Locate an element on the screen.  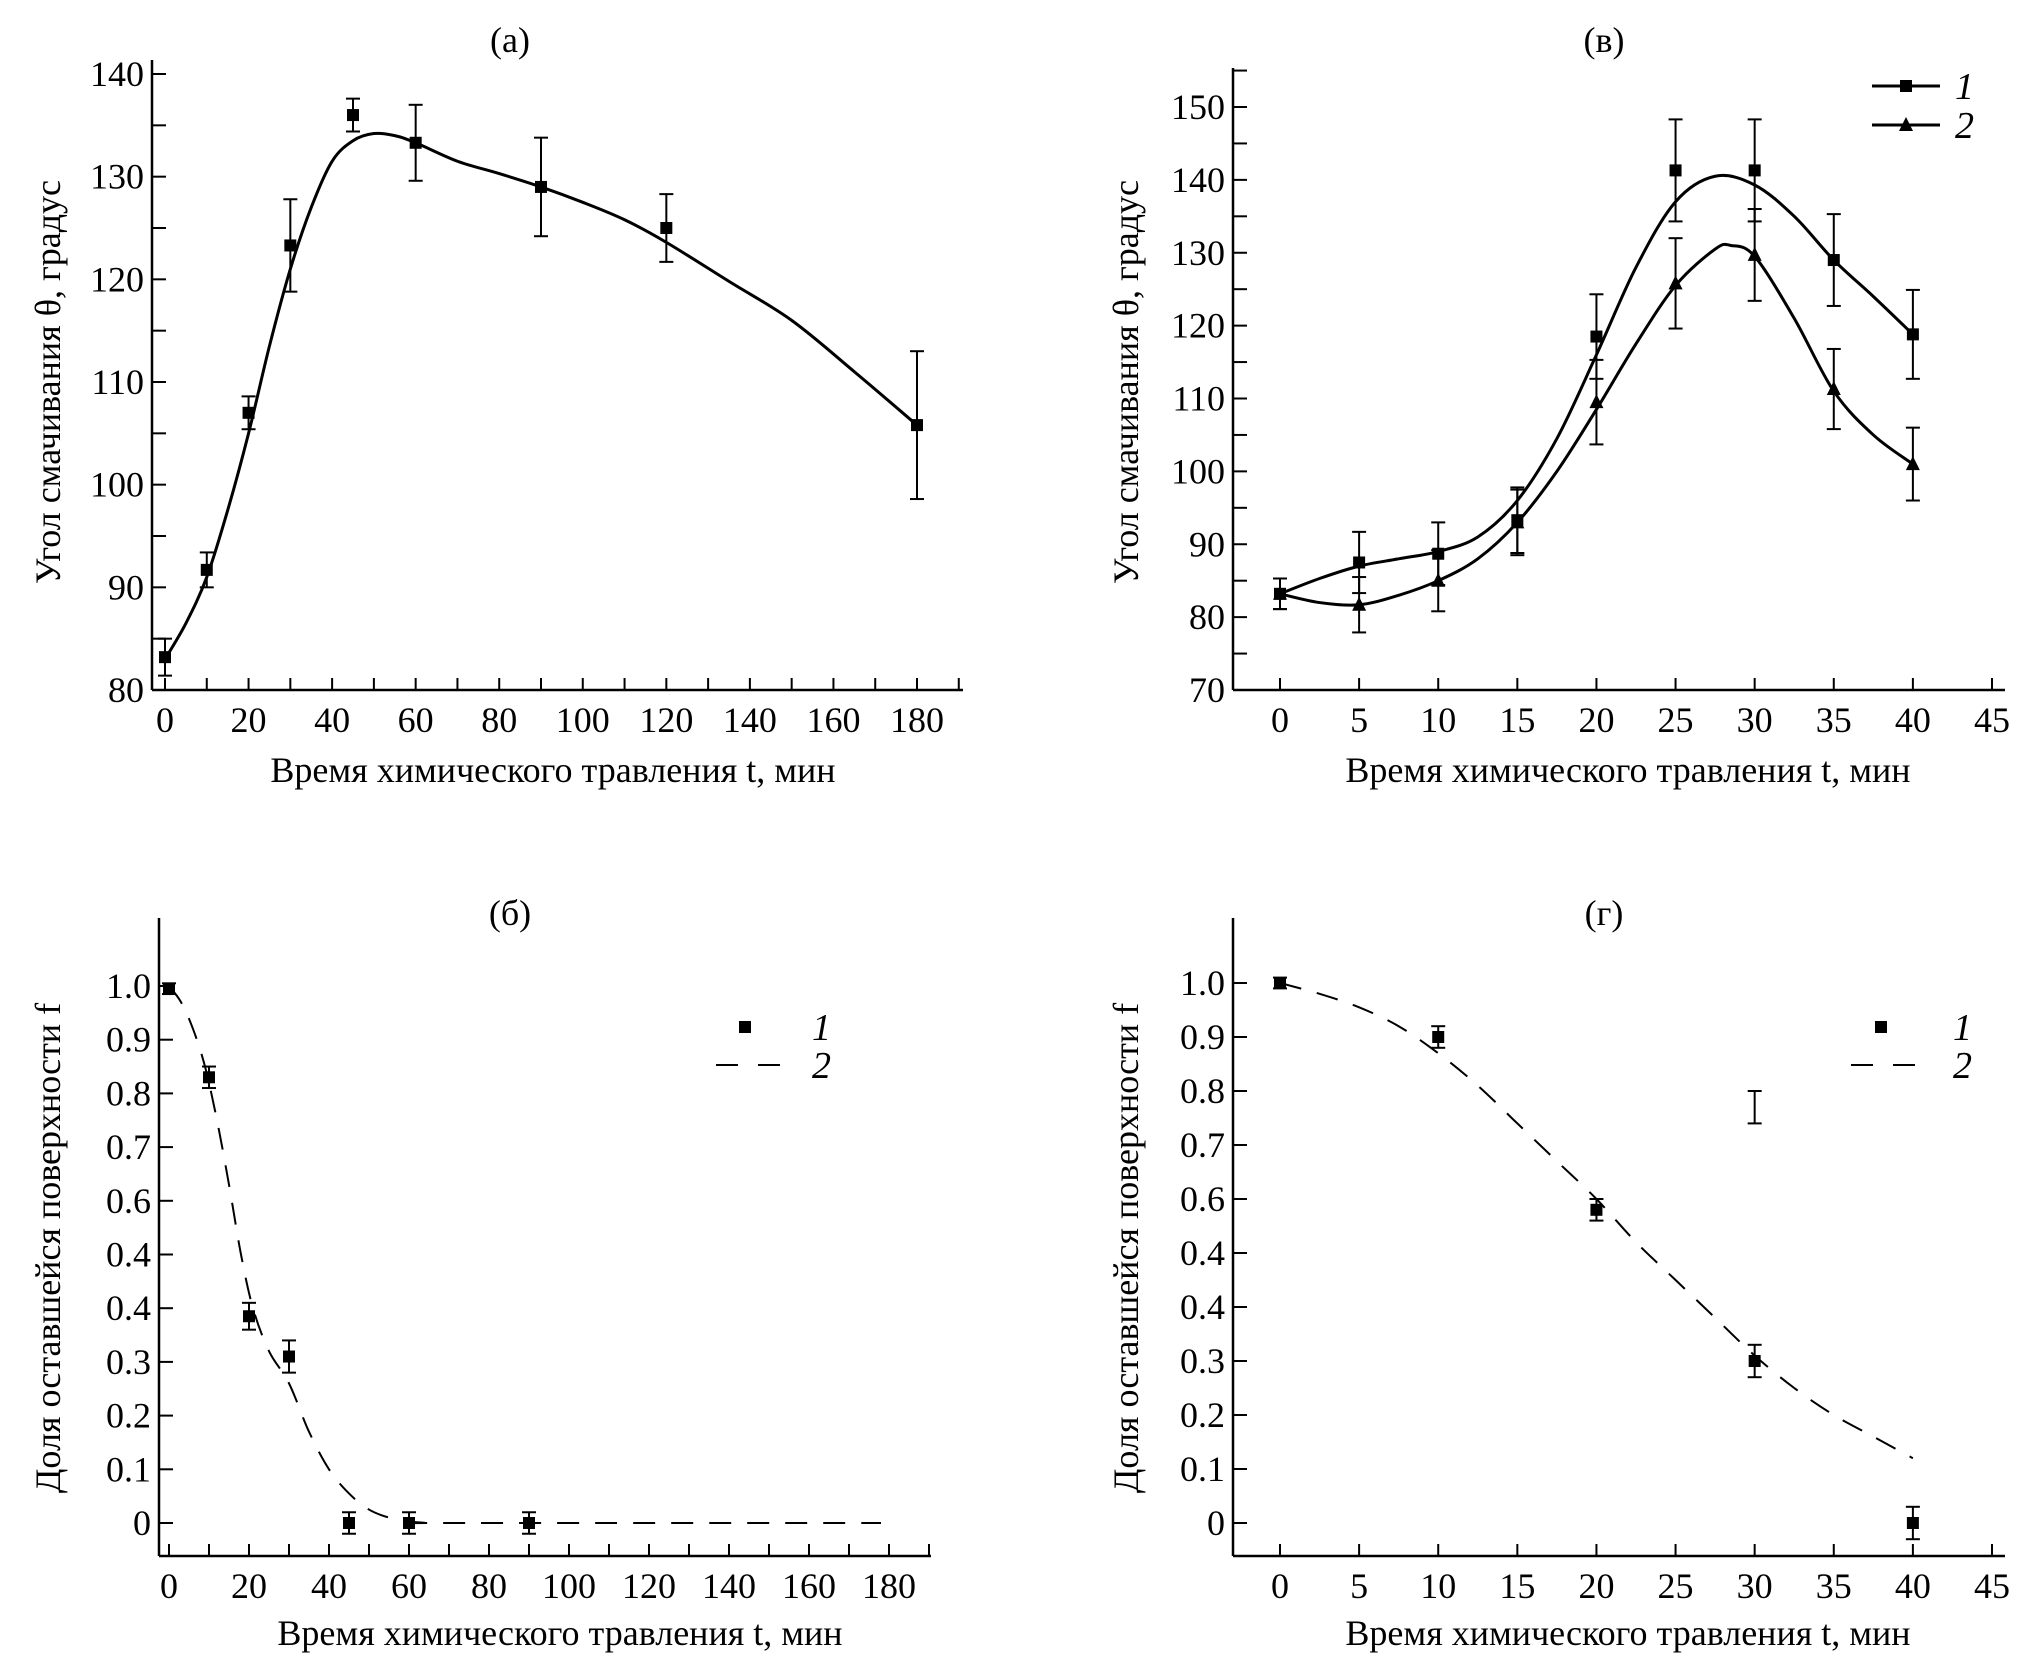
x-tick-label: 140 is located at coordinates (729, 1586).